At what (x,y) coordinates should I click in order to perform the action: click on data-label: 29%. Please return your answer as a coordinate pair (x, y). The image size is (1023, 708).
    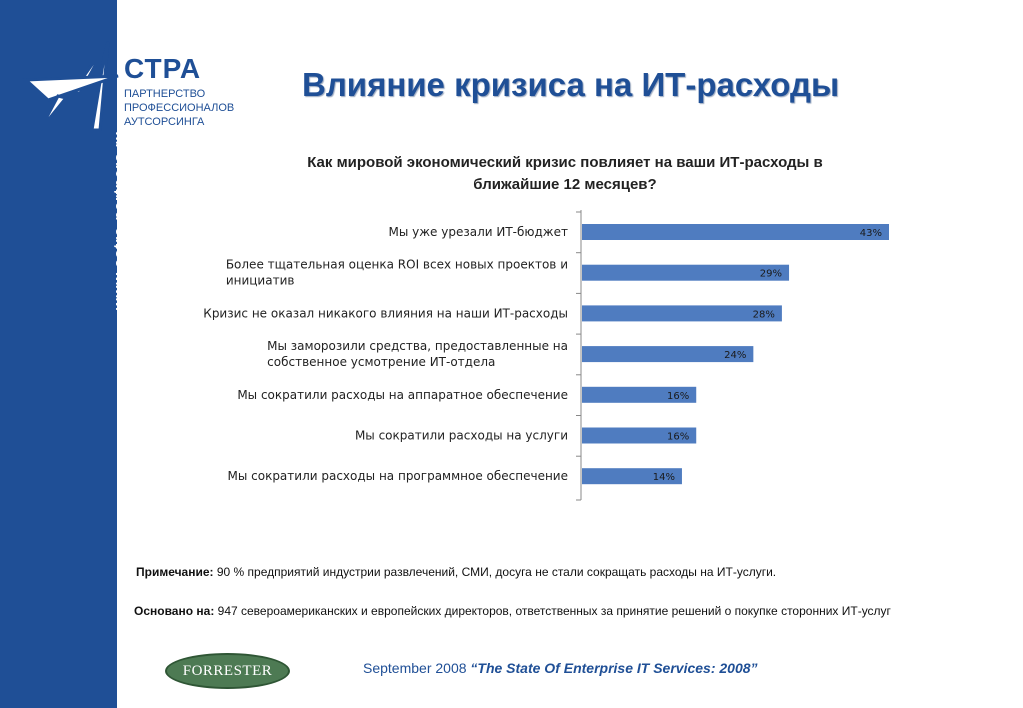
    Looking at the image, I should click on (771, 274).